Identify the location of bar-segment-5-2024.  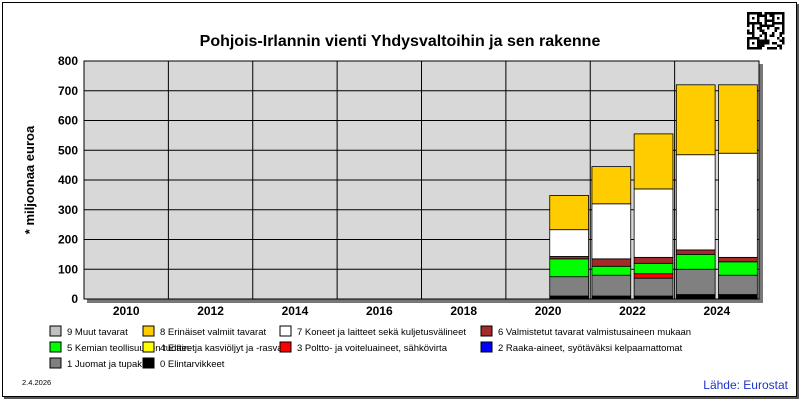
(695, 261).